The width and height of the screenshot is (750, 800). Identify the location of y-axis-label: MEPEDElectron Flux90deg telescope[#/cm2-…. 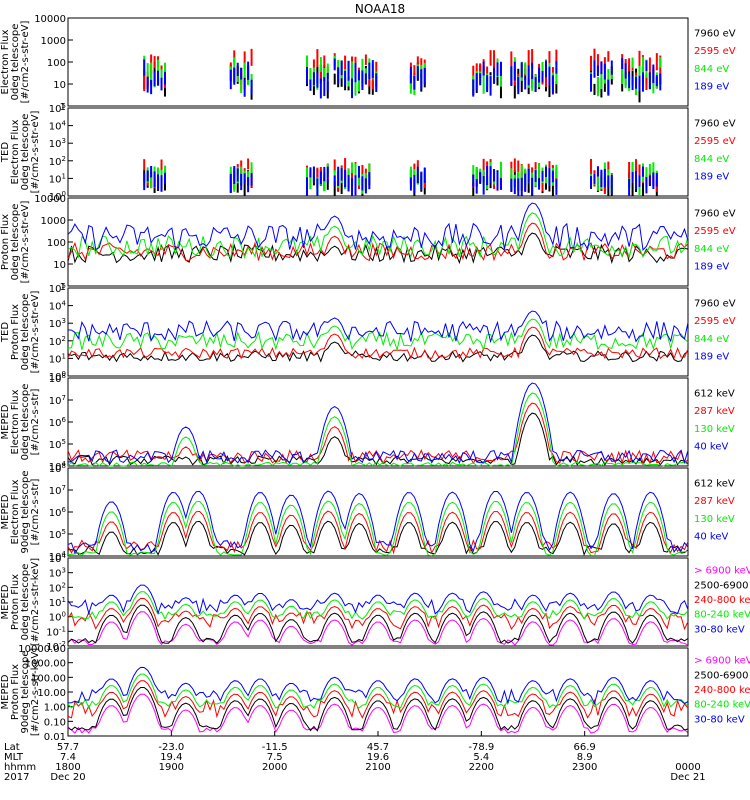
(20, 511).